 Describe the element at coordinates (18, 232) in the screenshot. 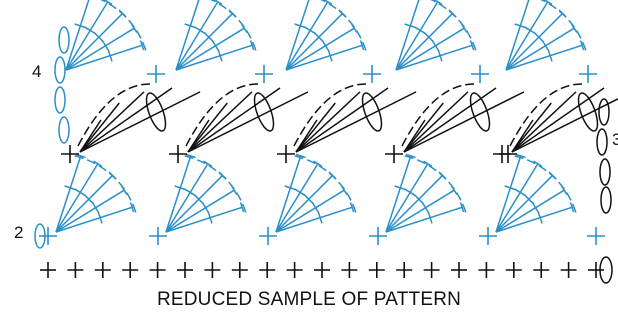

I see `row-2-label: 2` at that location.